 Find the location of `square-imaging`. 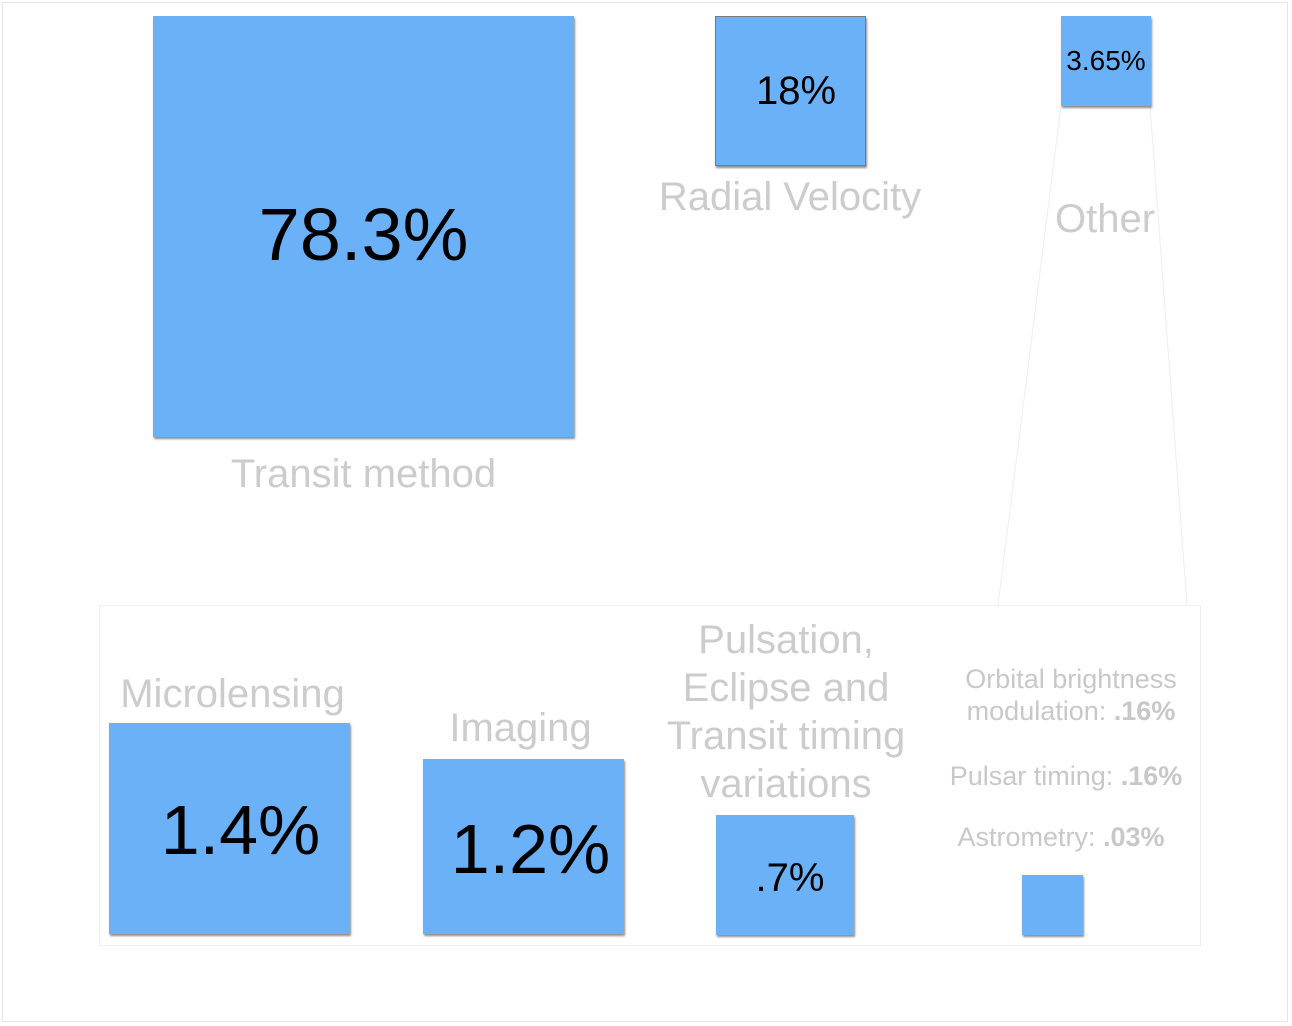

square-imaging is located at coordinates (523, 846).